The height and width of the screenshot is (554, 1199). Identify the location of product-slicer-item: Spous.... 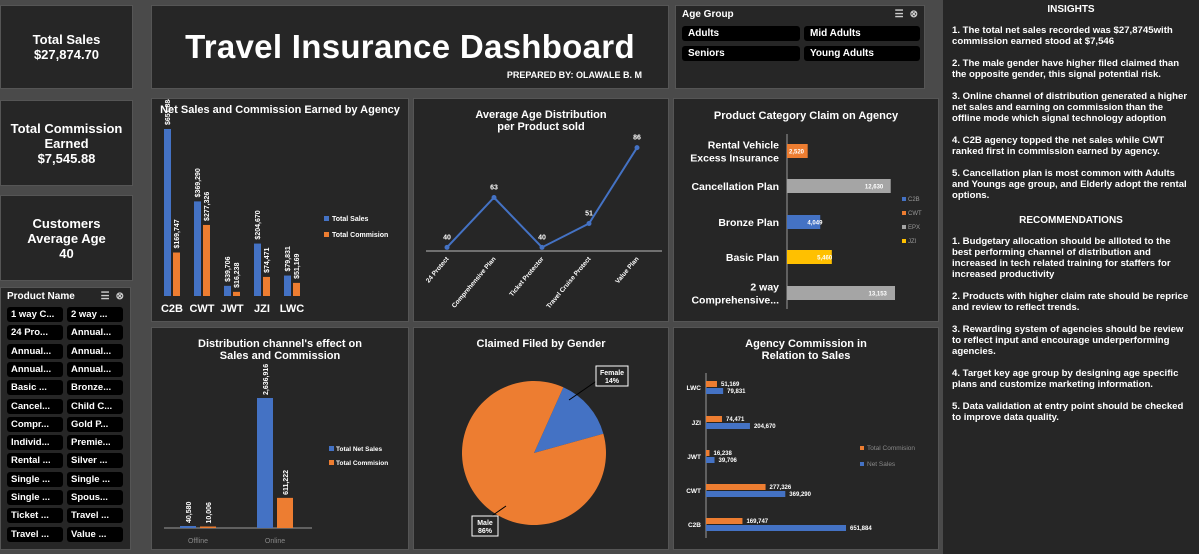
(95, 497).